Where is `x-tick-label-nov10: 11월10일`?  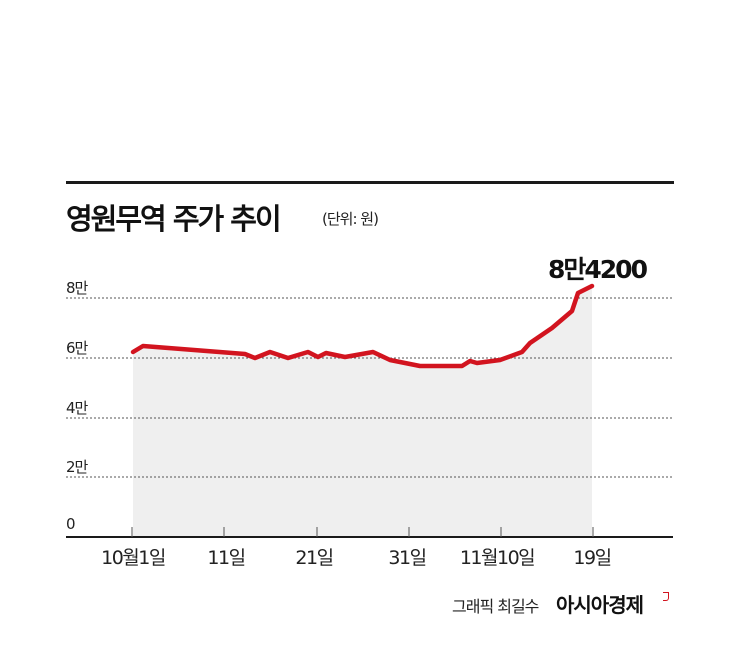
x-tick-label-nov10: 11월10일 is located at coordinates (497, 558).